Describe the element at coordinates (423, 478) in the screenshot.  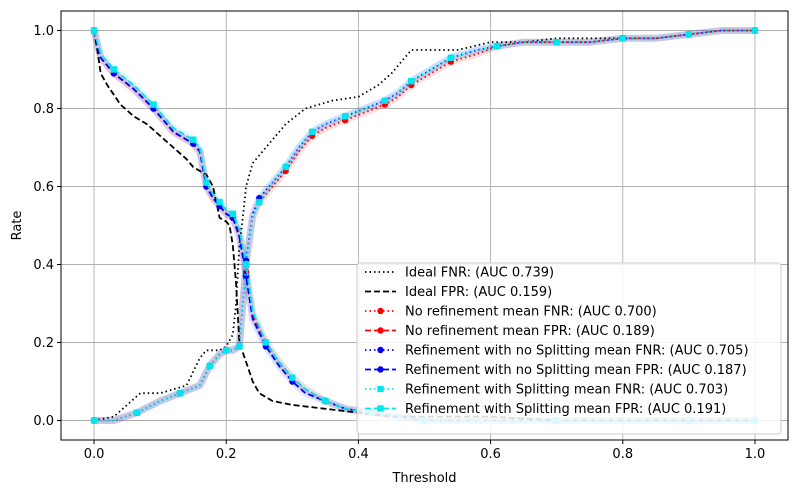
I see `x-axis-label: Threshold` at that location.